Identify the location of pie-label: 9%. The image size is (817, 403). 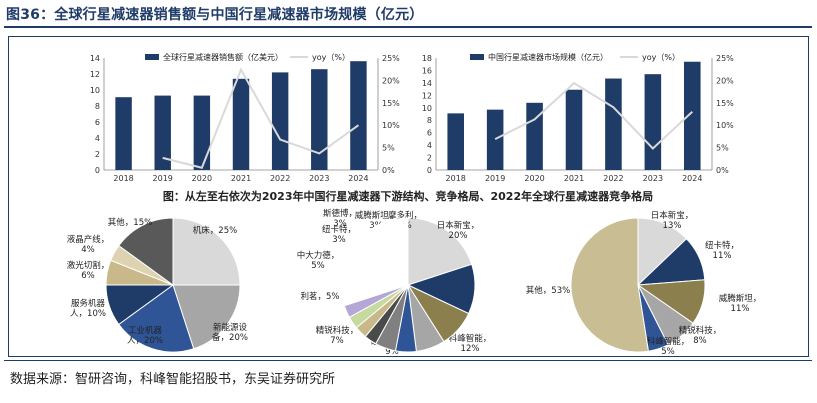
(392, 352).